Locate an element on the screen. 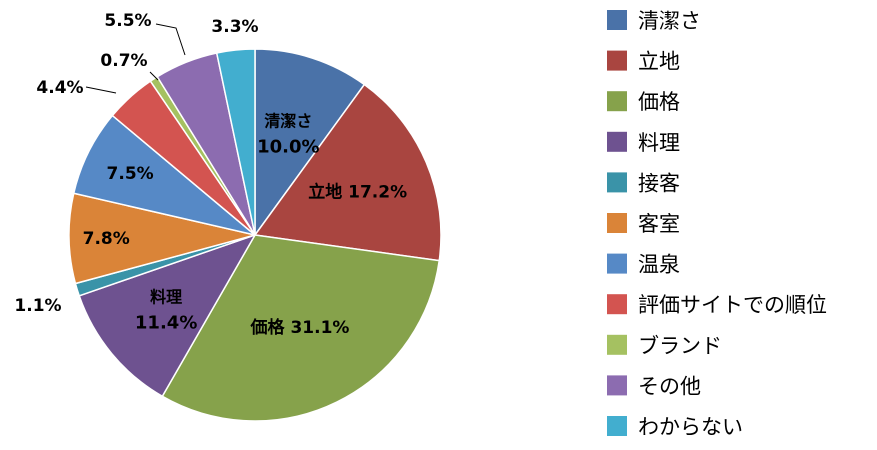  slice-label-4: 1.1% is located at coordinates (37, 306).